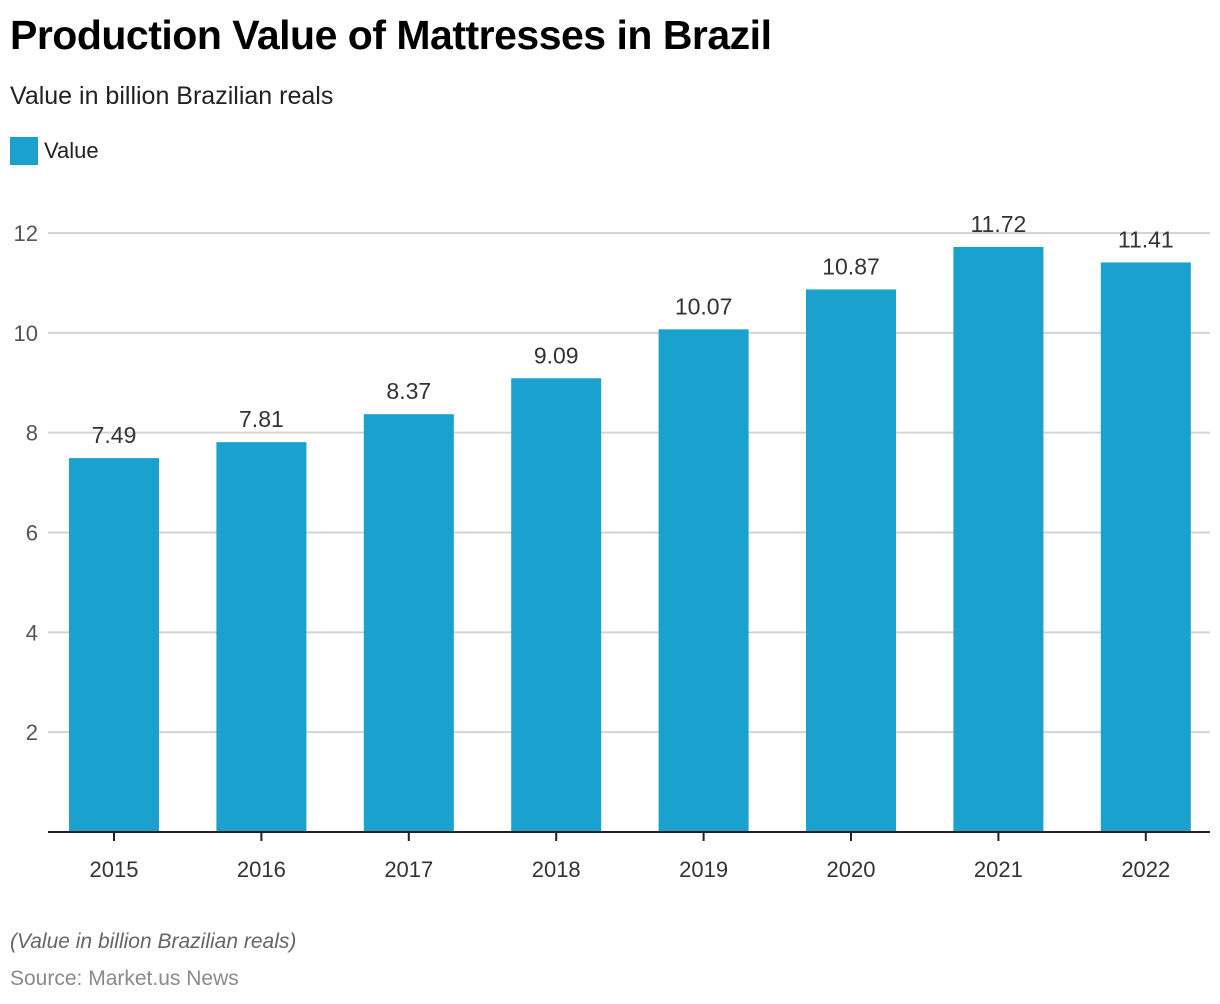 The image size is (1220, 1004). What do you see at coordinates (630, 857) in the screenshot?
I see `x-axis-ticks: 2015 2016 2017 2018 2019 2020 2021 2022` at bounding box center [630, 857].